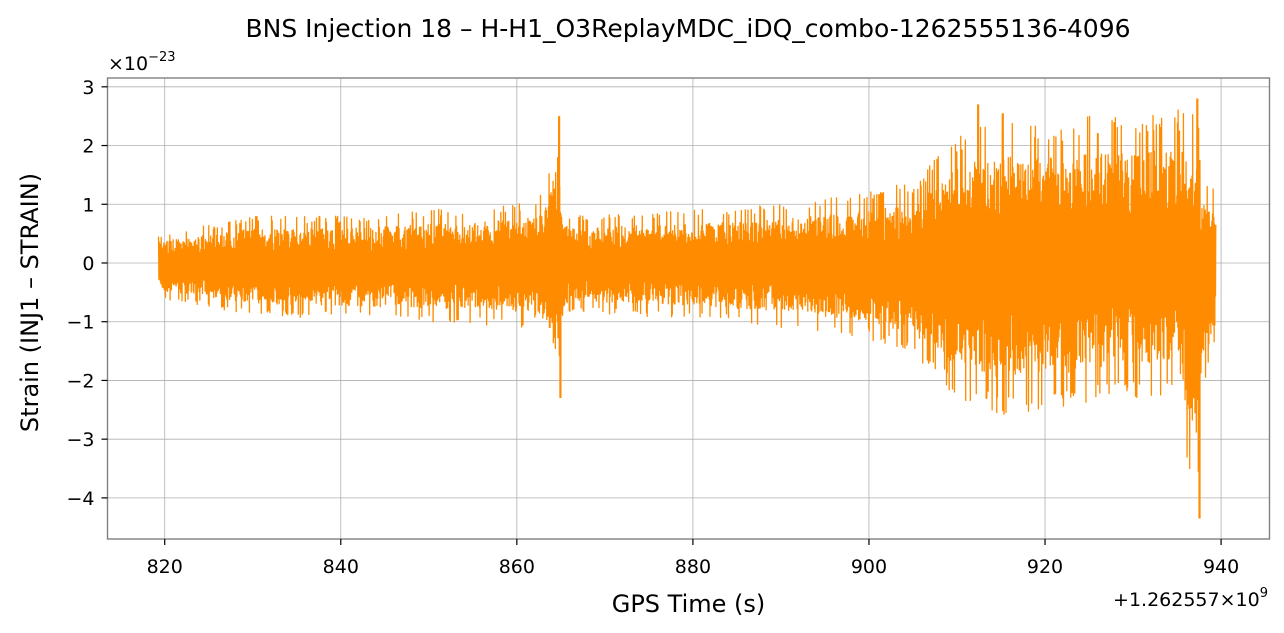 The image size is (1284, 633). I want to click on y-axis-scale-exponent: −23, so click(161, 57).